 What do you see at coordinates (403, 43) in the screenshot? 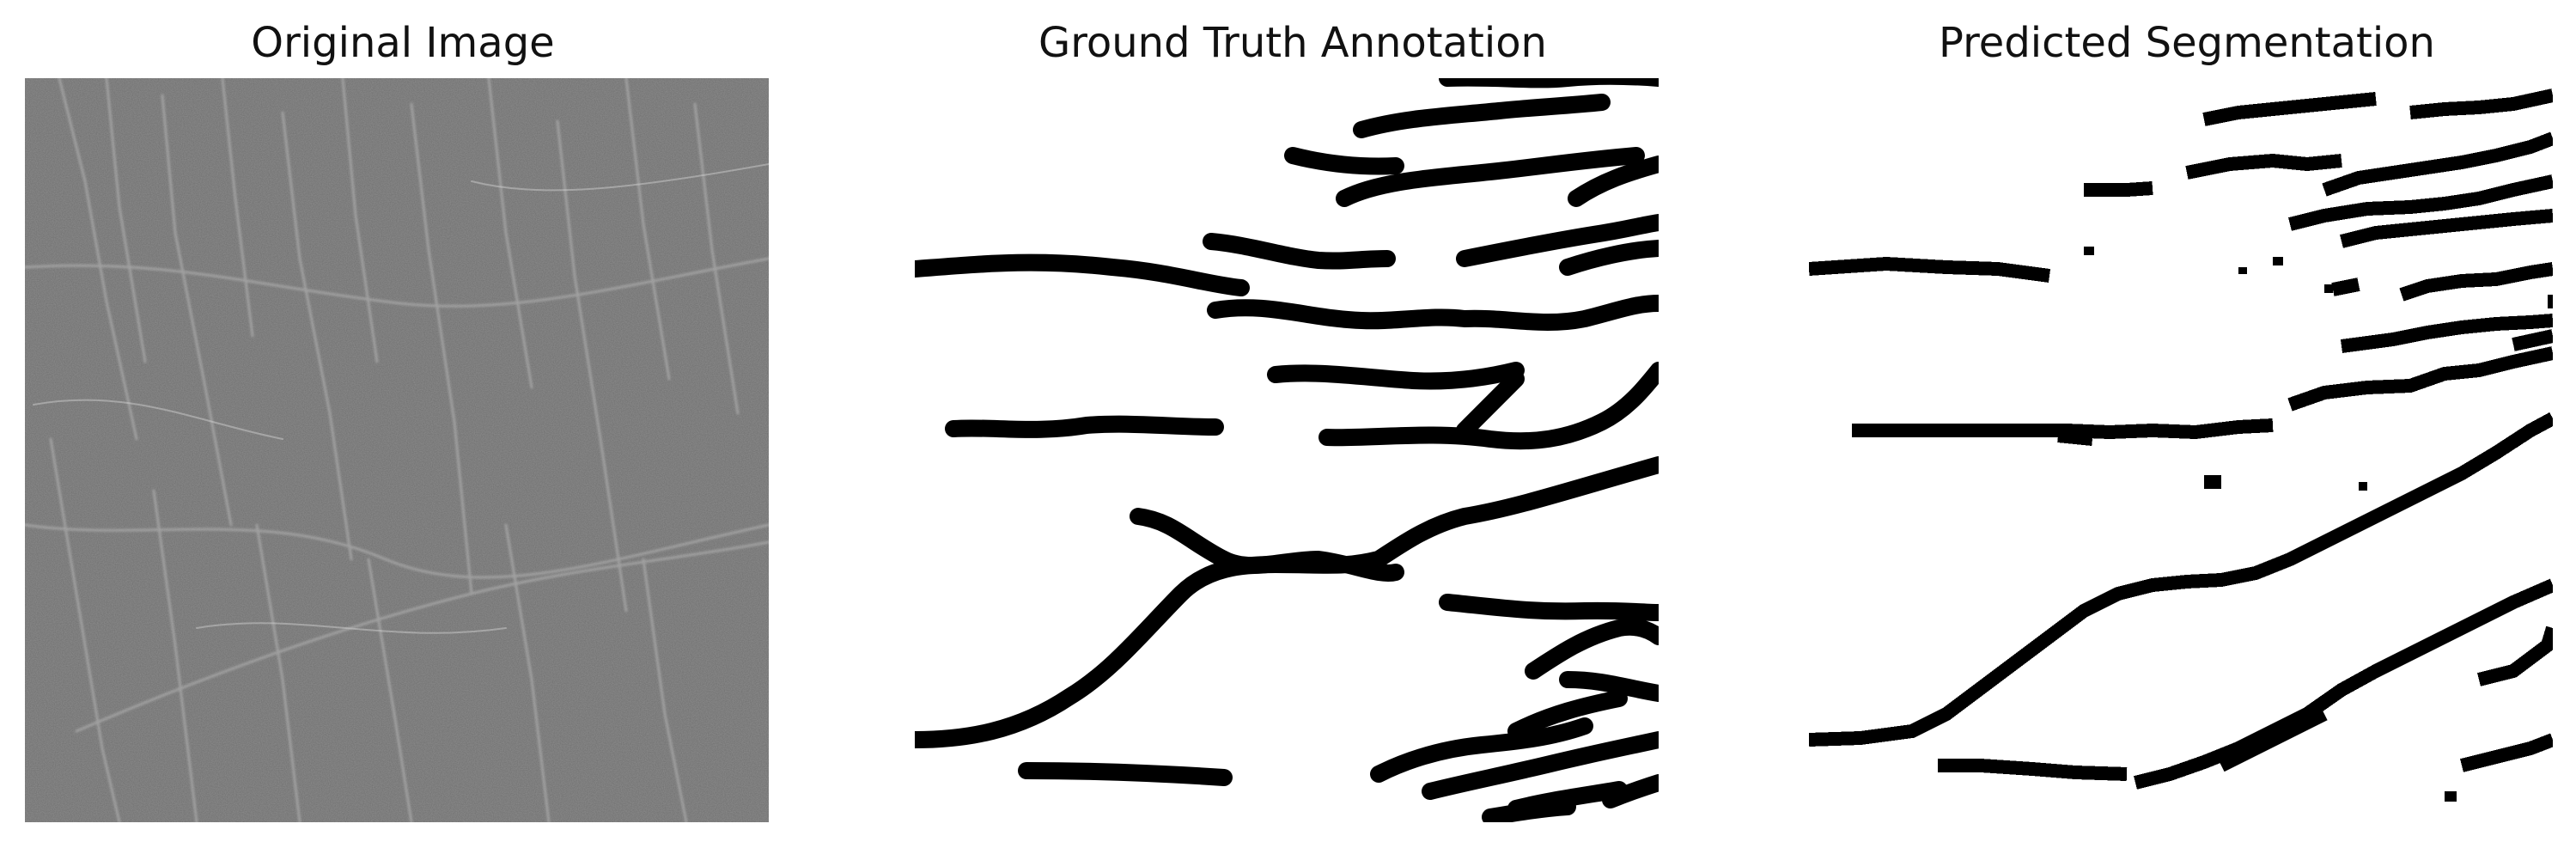
I see `panel-title-original: Original Image` at bounding box center [403, 43].